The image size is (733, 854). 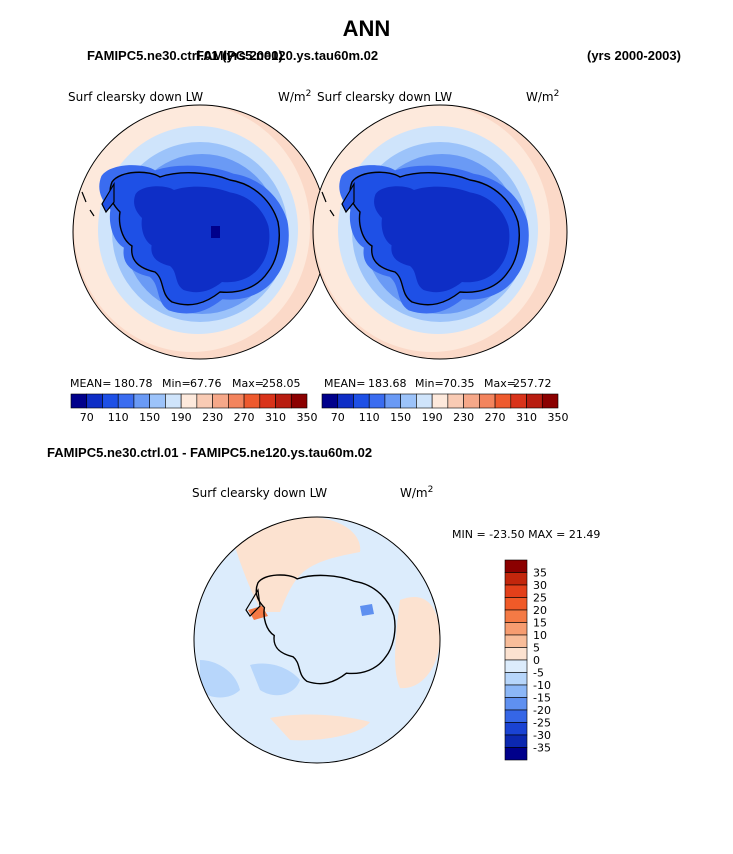 What do you see at coordinates (400, 417) in the screenshot?
I see `colorbar-panel-2-tick-label: 150` at bounding box center [400, 417].